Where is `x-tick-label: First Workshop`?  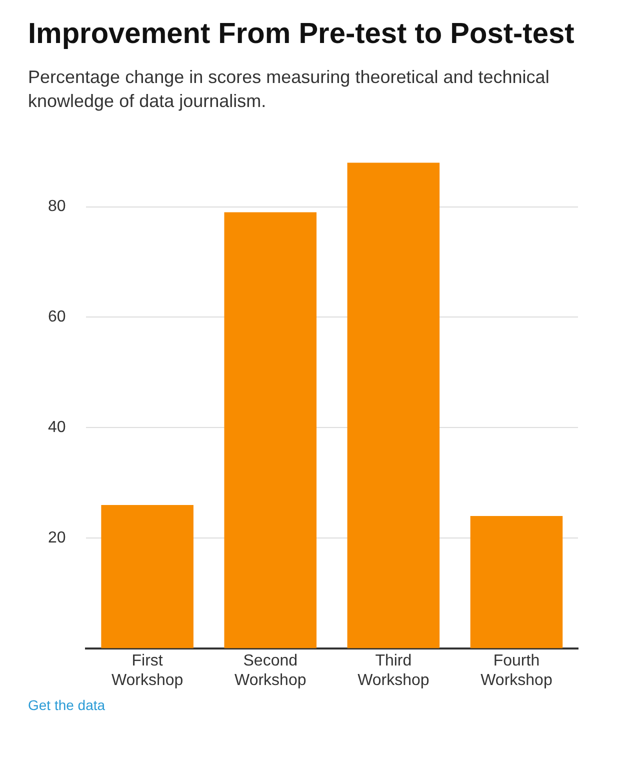
x-tick-label: First Workshop is located at coordinates (147, 670).